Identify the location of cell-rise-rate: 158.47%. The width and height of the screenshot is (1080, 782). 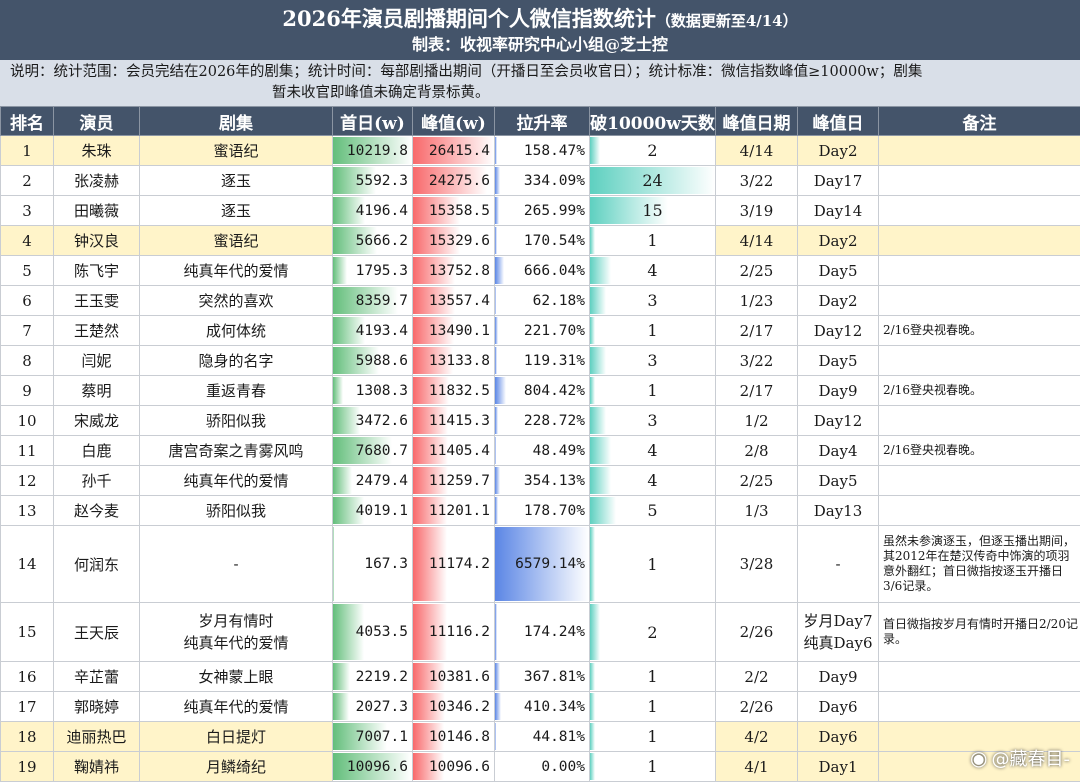
(542, 151).